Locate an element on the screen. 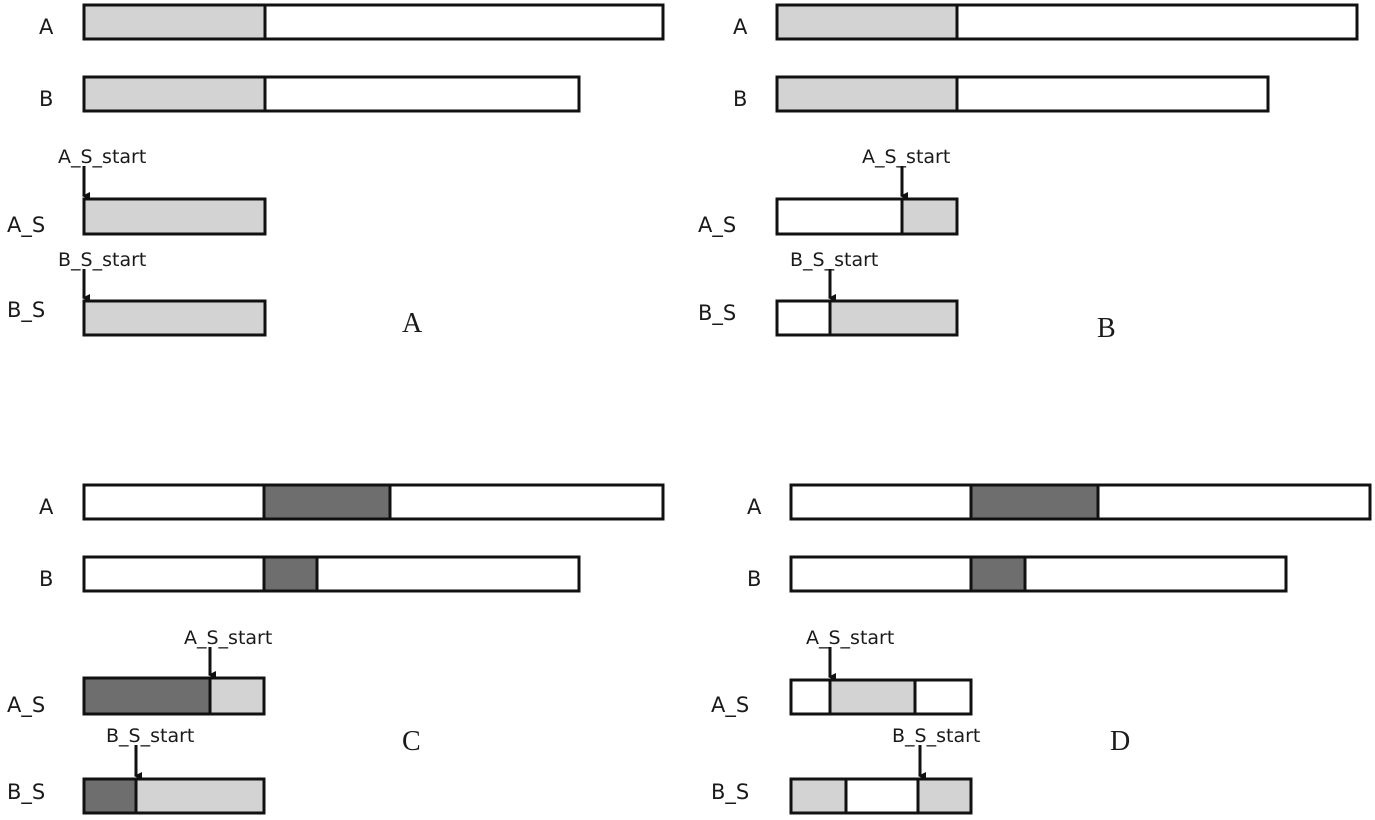 This screenshot has height=820, width=1375. panel-letter: B is located at coordinates (1106, 328).